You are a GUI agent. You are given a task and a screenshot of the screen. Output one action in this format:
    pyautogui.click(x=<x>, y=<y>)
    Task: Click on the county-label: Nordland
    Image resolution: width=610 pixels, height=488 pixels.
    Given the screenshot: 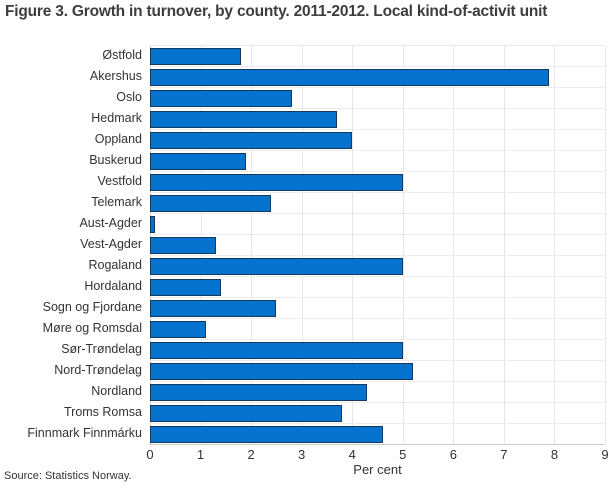 What is the action you would take?
    pyautogui.click(x=116, y=391)
    